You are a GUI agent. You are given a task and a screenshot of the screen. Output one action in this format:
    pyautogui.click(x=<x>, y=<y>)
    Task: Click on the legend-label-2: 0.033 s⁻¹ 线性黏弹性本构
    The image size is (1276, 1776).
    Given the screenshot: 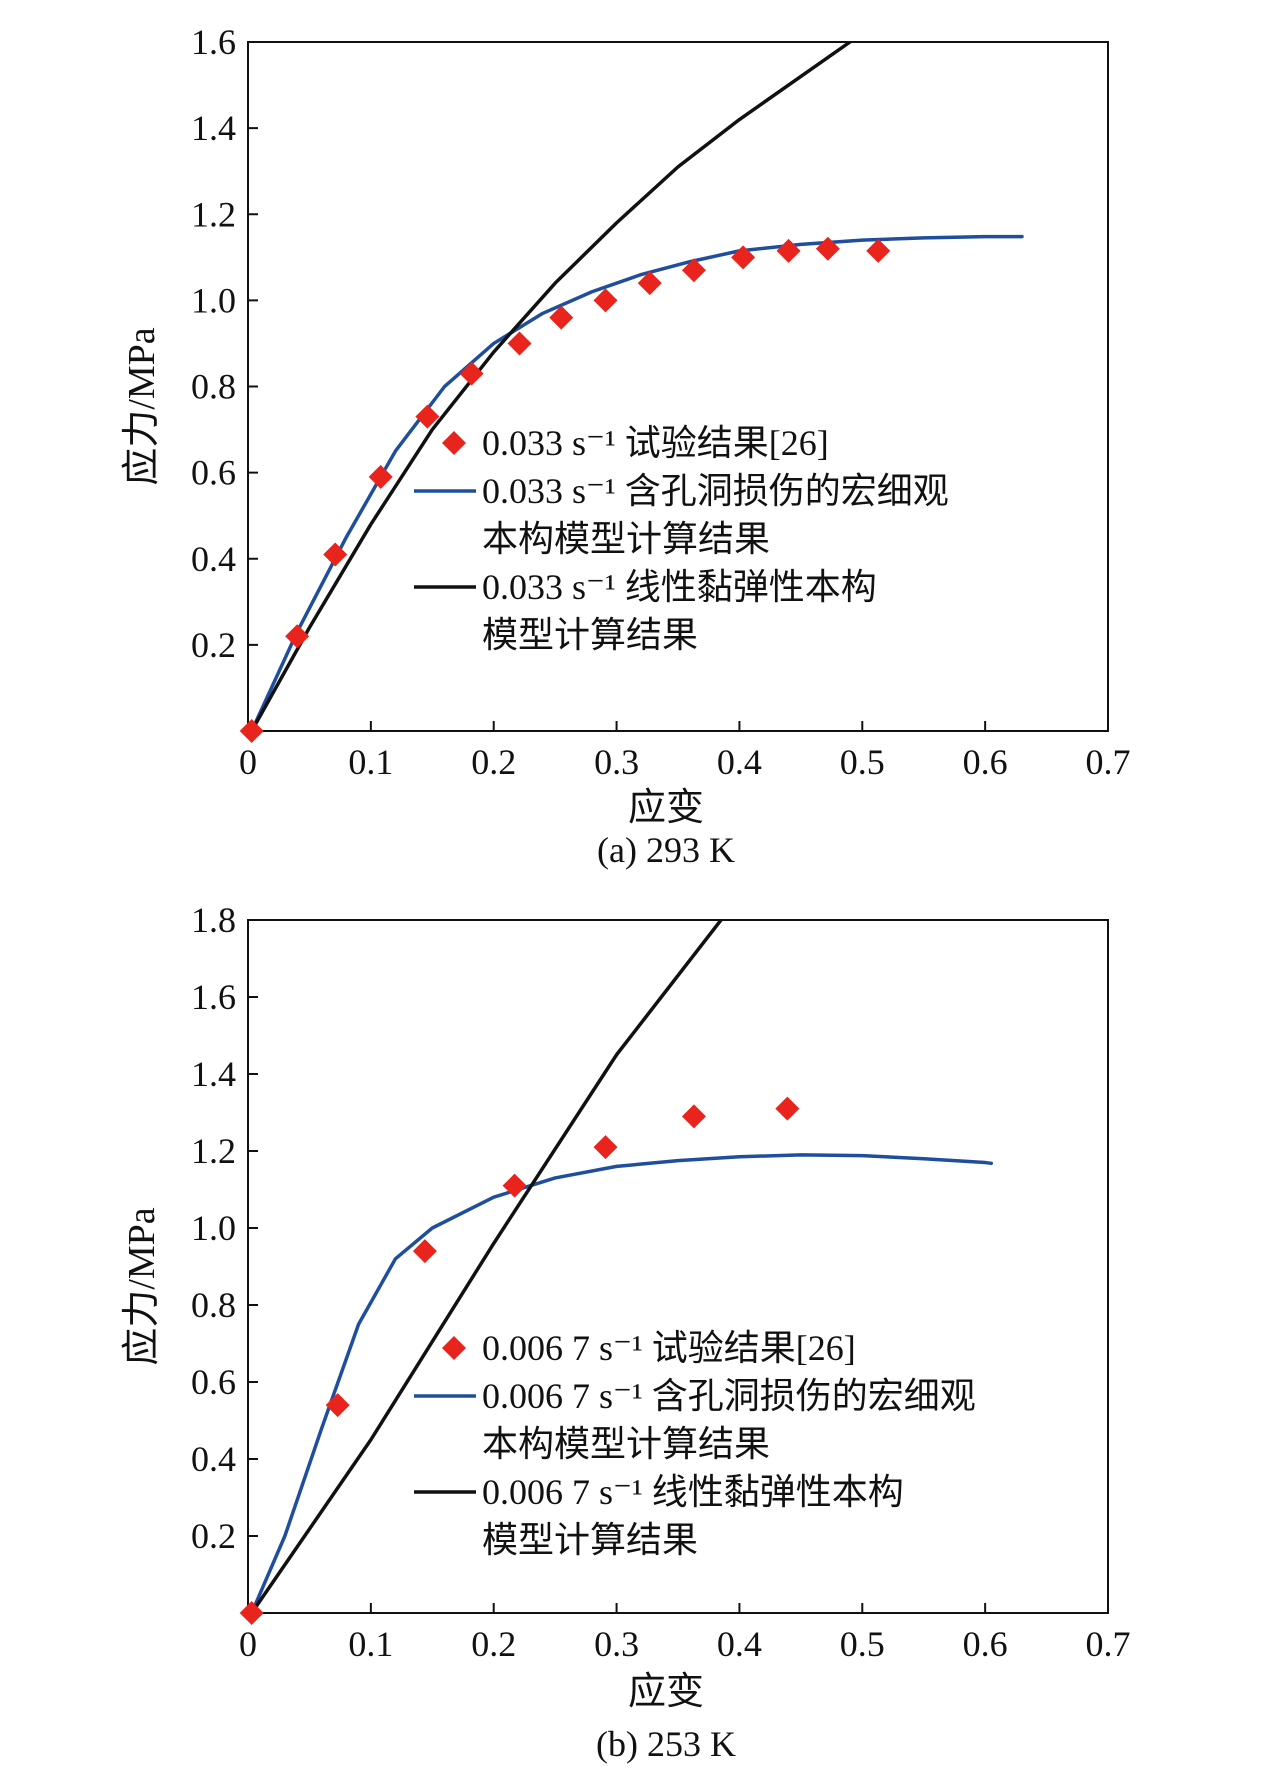 What is the action you would take?
    pyautogui.click(x=679, y=587)
    